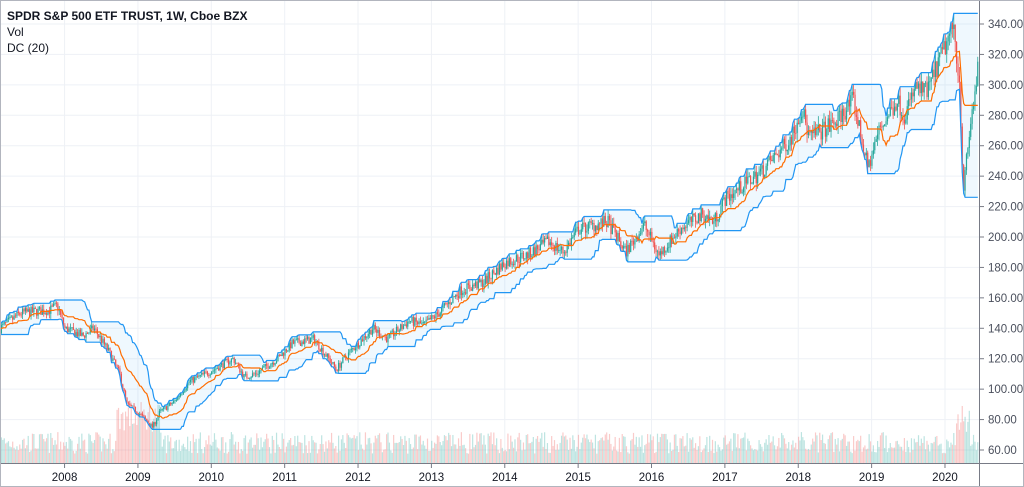 This screenshot has height=487, width=1024. What do you see at coordinates (127, 16) in the screenshot?
I see `symbol-title: SPDR S&P 500 ETF TRUST, 1W, Cboe BZX` at bounding box center [127, 16].